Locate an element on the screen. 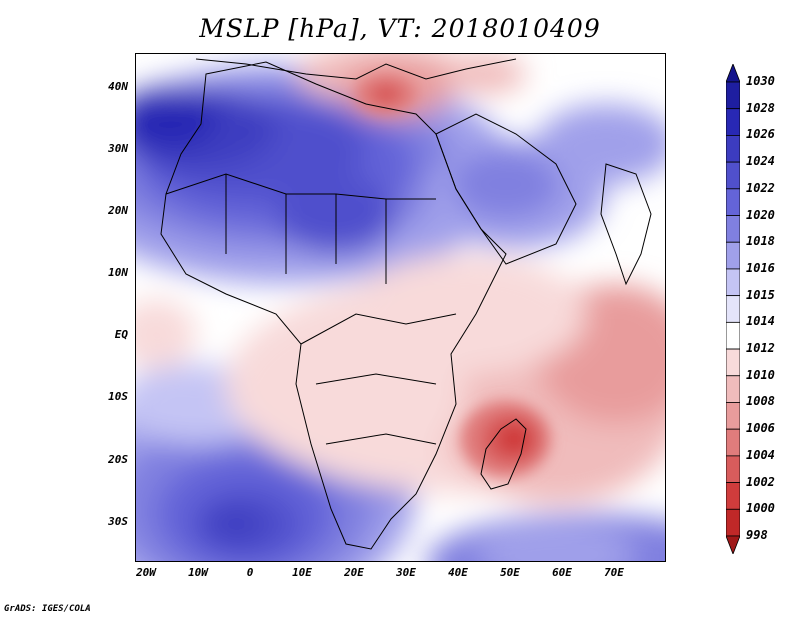 The height and width of the screenshot is (618, 800). lat-label: 30N is located at coordinates (118, 148).